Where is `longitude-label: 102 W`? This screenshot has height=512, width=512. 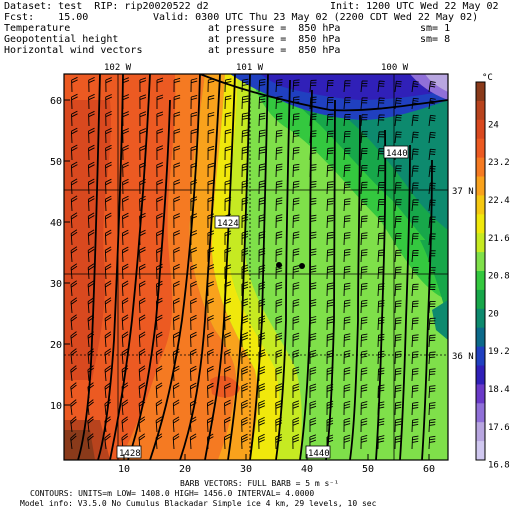 longitude-label: 102 W is located at coordinates (118, 68).